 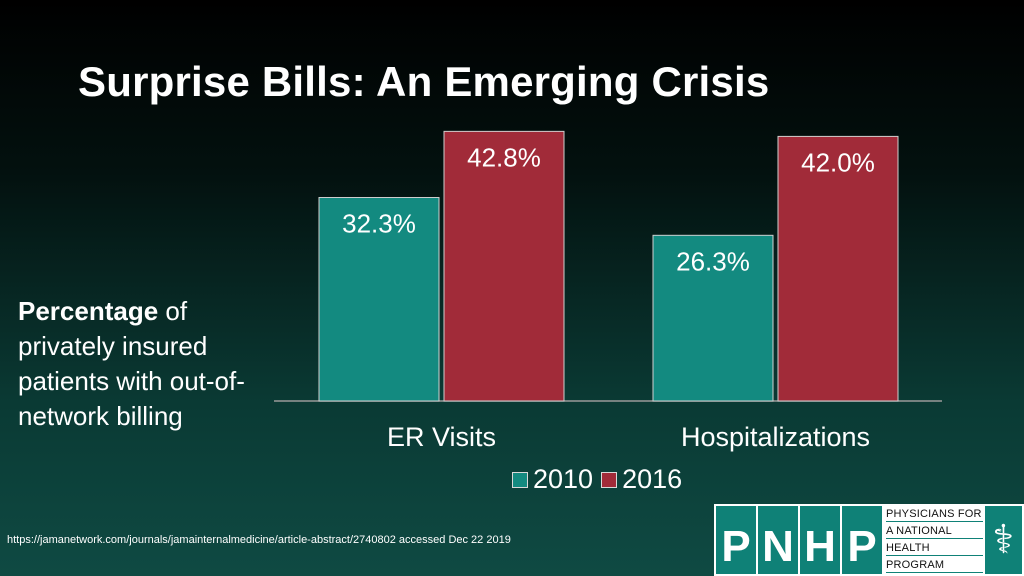 I want to click on legend-item-2010: 2010, so click(x=552, y=479).